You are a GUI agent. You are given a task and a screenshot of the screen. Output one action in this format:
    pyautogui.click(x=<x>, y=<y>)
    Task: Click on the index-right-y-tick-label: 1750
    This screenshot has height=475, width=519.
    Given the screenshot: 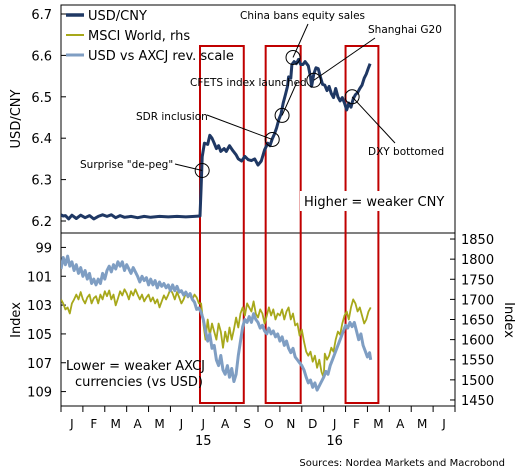 What is the action you would take?
    pyautogui.click(x=477, y=280)
    